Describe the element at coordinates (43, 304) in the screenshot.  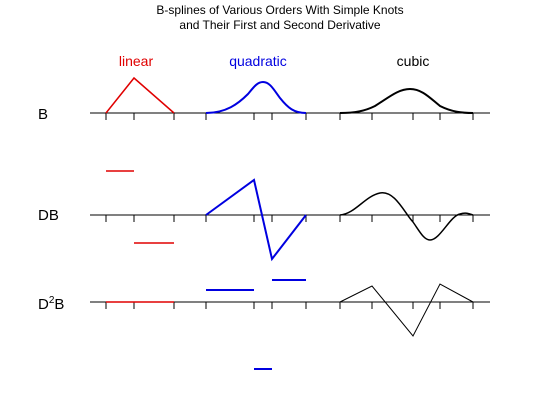
I see `row-label-d2b-base: D` at that location.